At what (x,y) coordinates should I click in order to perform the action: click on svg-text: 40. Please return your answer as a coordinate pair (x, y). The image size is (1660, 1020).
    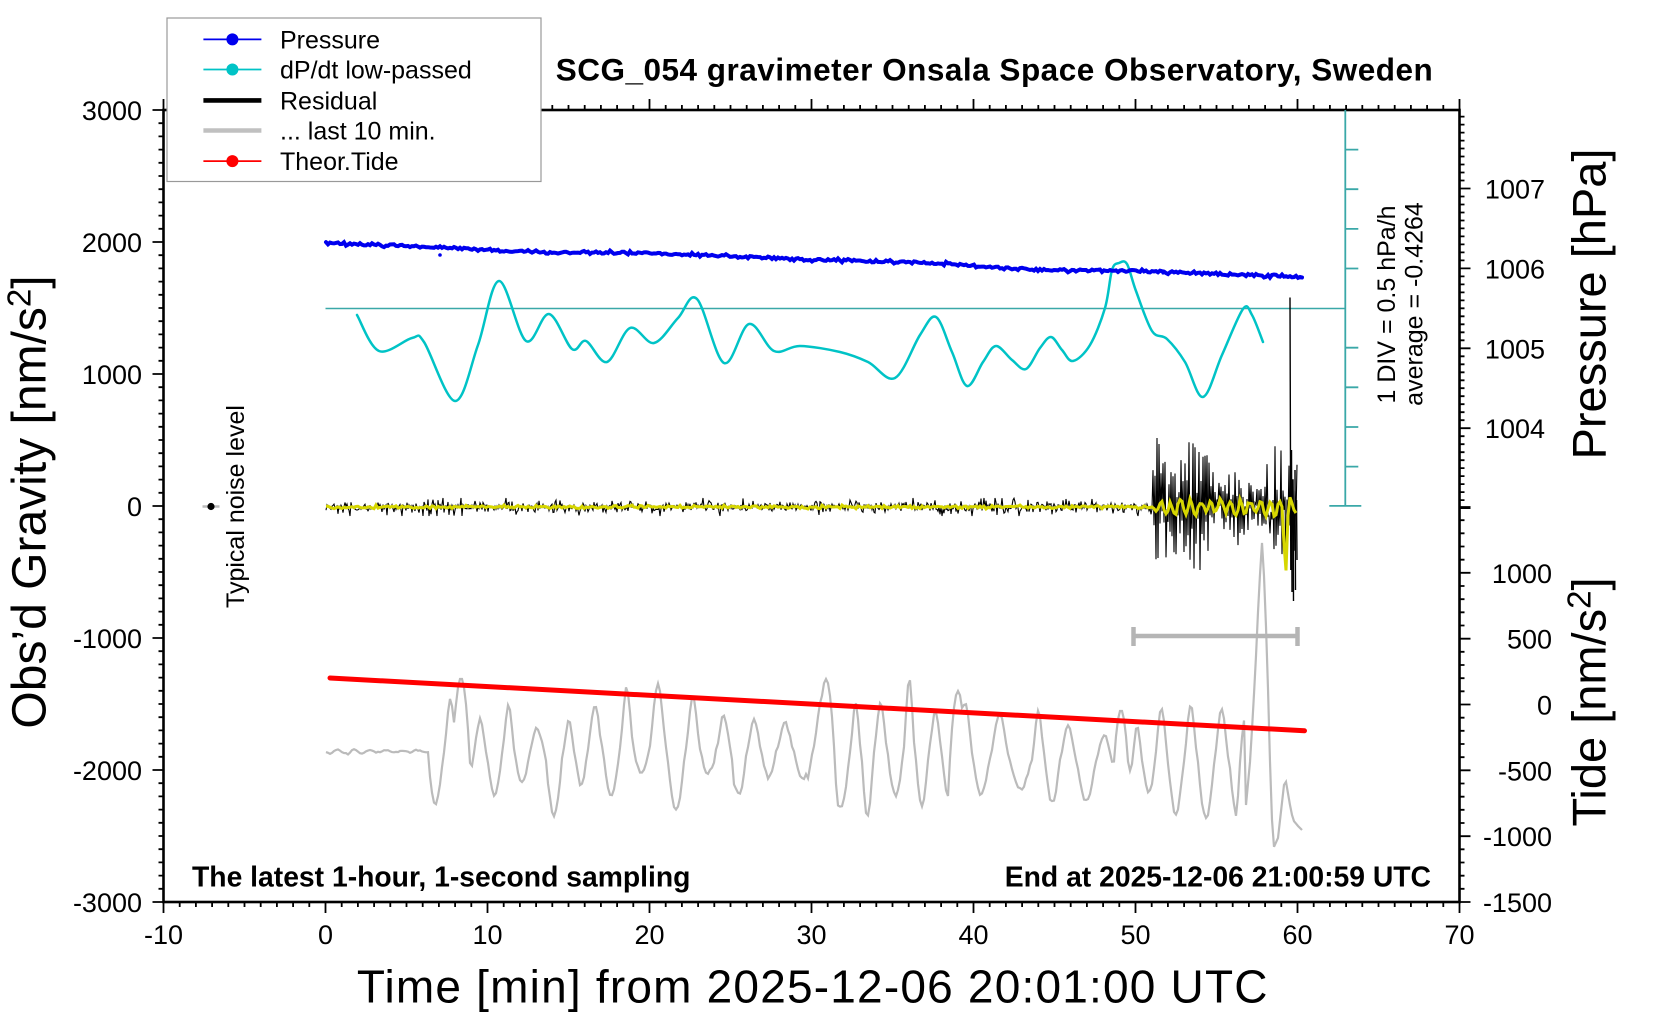
    Looking at the image, I should click on (973, 935).